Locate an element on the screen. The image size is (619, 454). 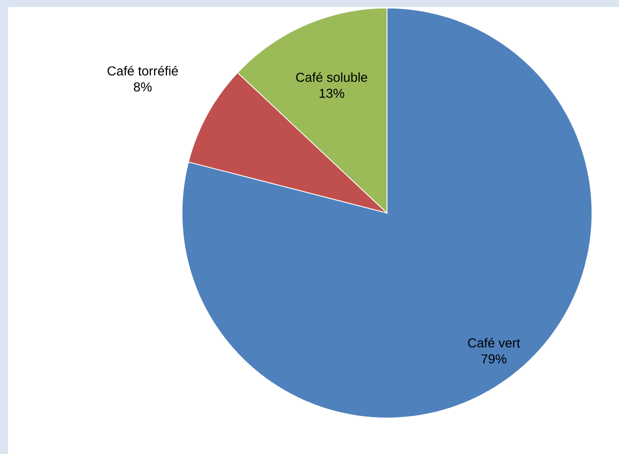
data-label: 13% is located at coordinates (332, 93).